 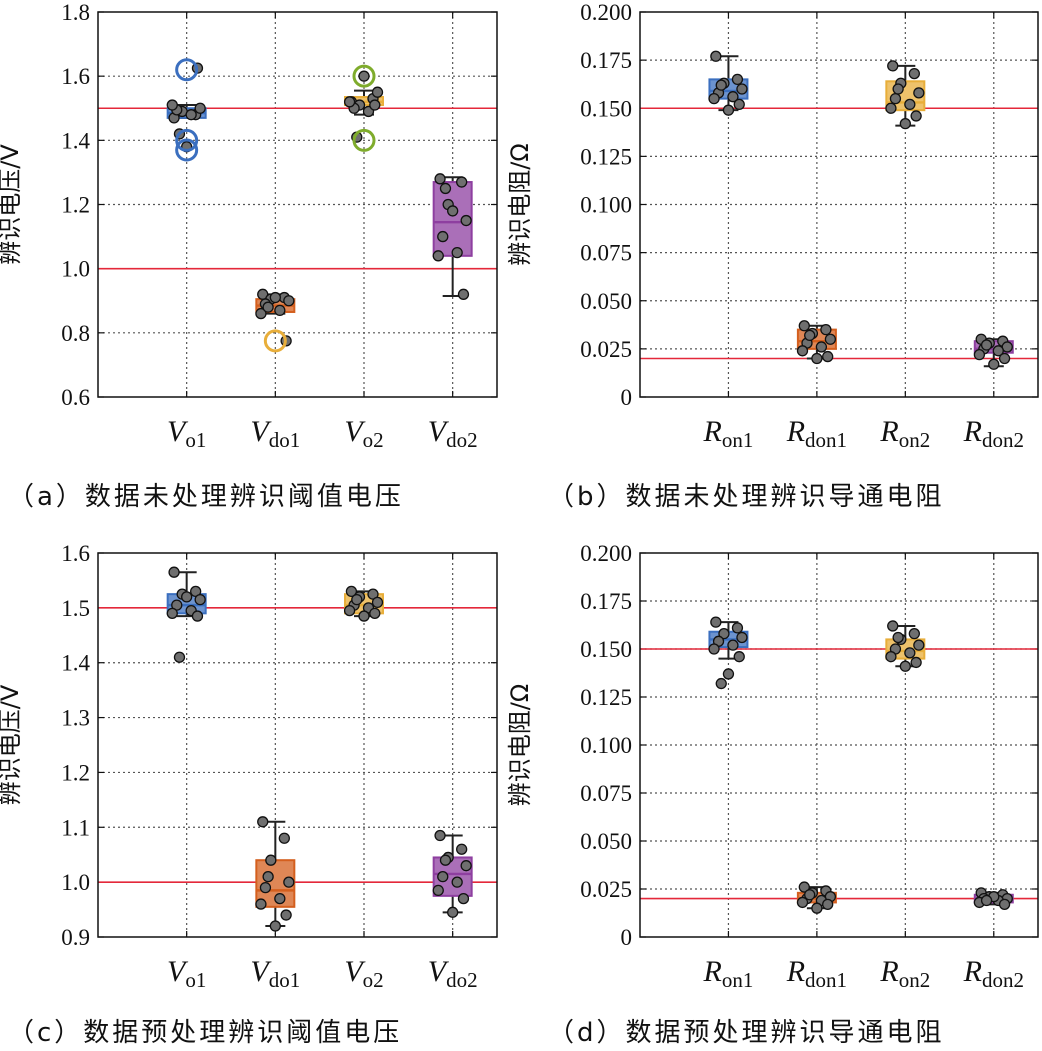 What do you see at coordinates (816, 433) in the screenshot?
I see `x-category-label: Rdon1` at bounding box center [816, 433].